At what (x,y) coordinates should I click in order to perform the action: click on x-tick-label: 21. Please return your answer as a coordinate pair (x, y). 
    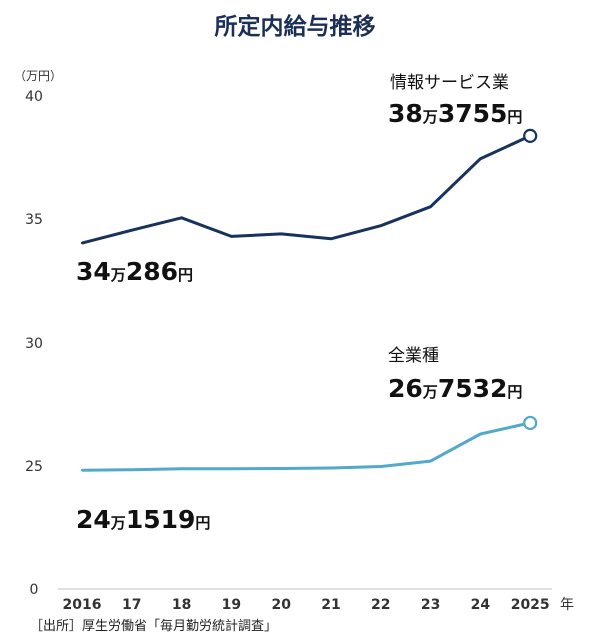
    Looking at the image, I should click on (330, 605).